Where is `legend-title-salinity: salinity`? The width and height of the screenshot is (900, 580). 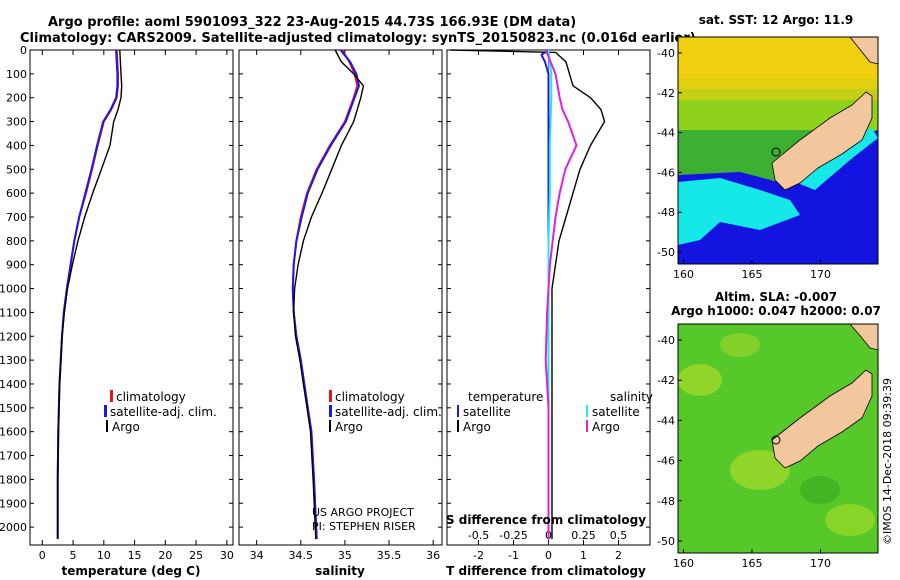 legend-title-salinity: salinity is located at coordinates (631, 397).